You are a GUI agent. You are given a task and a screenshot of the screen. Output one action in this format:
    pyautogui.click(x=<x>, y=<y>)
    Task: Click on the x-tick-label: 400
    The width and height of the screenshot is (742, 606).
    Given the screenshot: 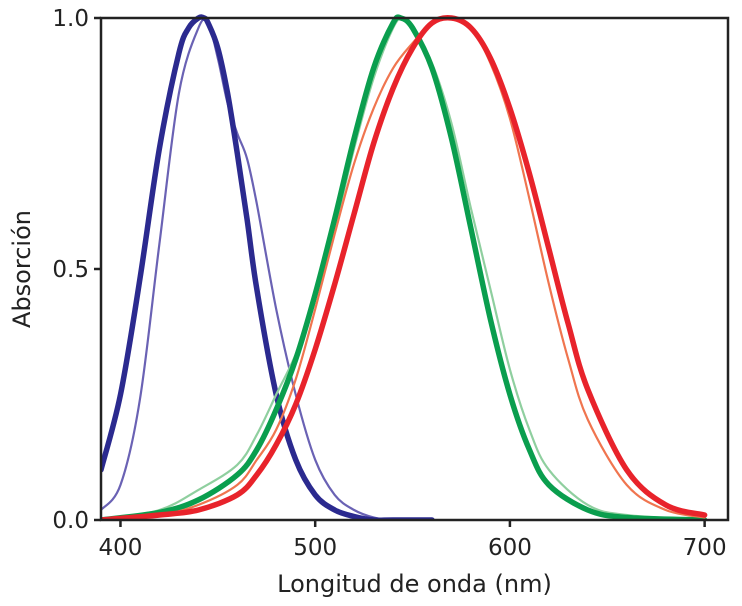 What is the action you would take?
    pyautogui.click(x=121, y=548)
    